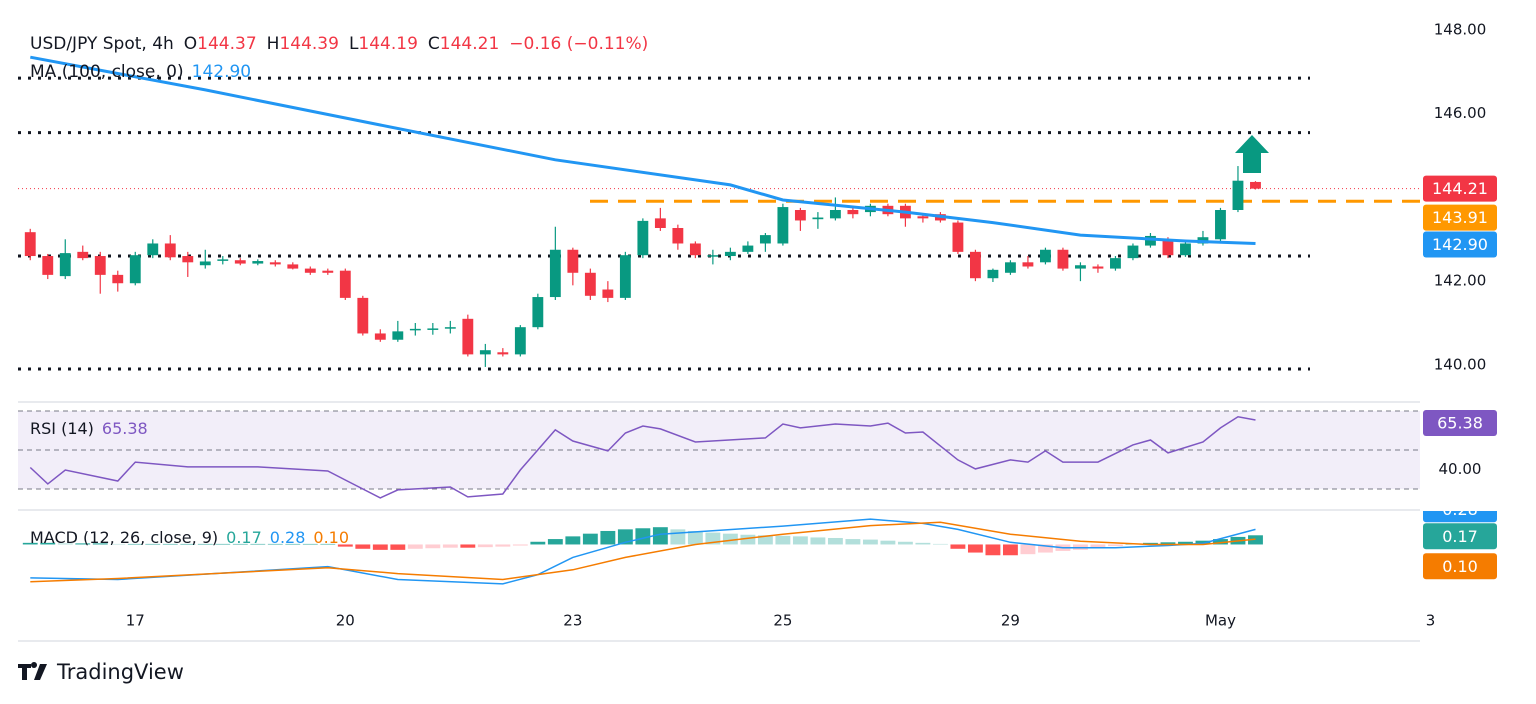 The width and height of the screenshot is (1536, 704). What do you see at coordinates (643, 551) in the screenshot?
I see `macd-line` at bounding box center [643, 551].